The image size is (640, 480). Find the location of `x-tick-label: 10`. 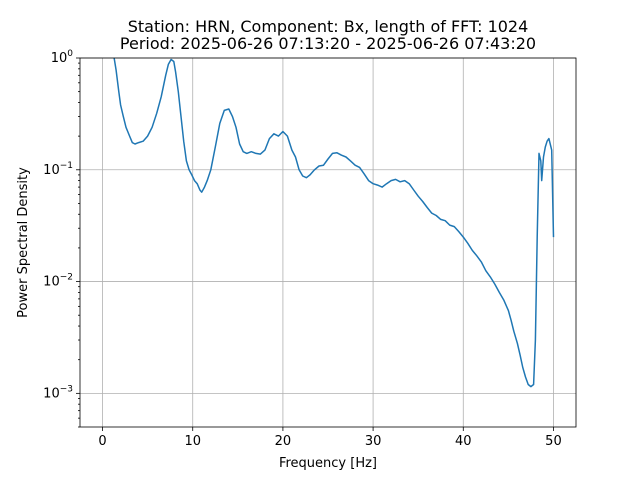

x-tick-label: 10 is located at coordinates (192, 441).